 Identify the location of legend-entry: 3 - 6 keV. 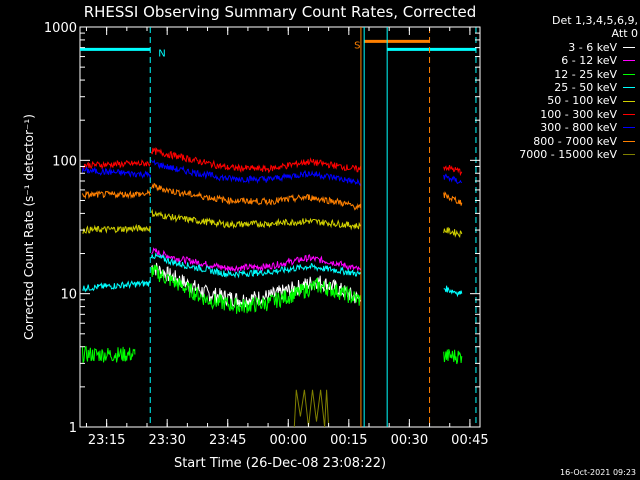
(559, 47).